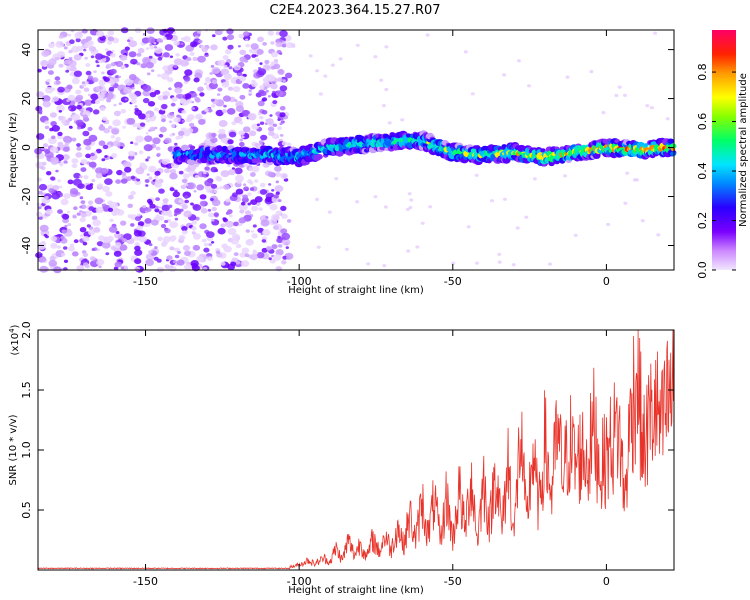 The image size is (750, 600). Describe the element at coordinates (354, 10) in the screenshot. I see `figure-title: C2E4.2023.364.15.27.R07` at that location.